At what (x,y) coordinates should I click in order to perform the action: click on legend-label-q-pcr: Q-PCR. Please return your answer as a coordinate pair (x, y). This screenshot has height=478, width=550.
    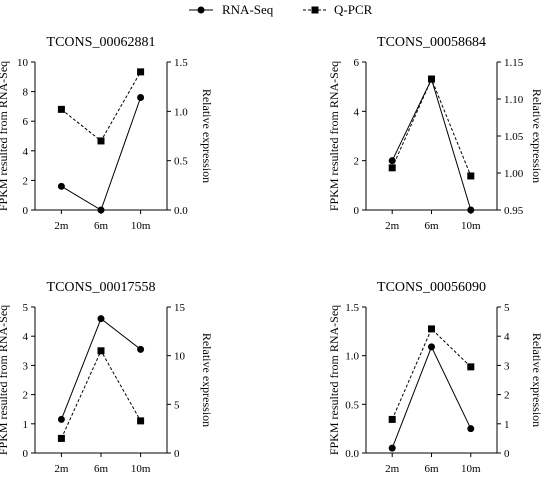
    Looking at the image, I should click on (353, 9).